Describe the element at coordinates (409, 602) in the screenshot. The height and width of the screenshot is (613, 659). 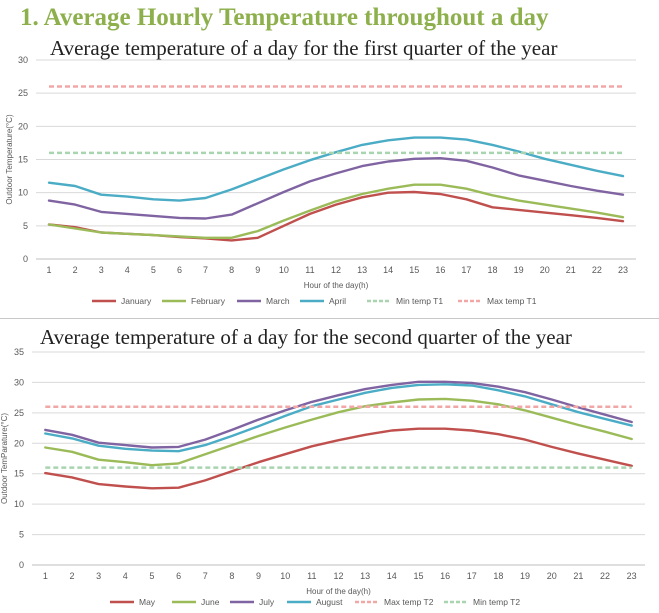
I see `legend-label: Max temp T2` at that location.